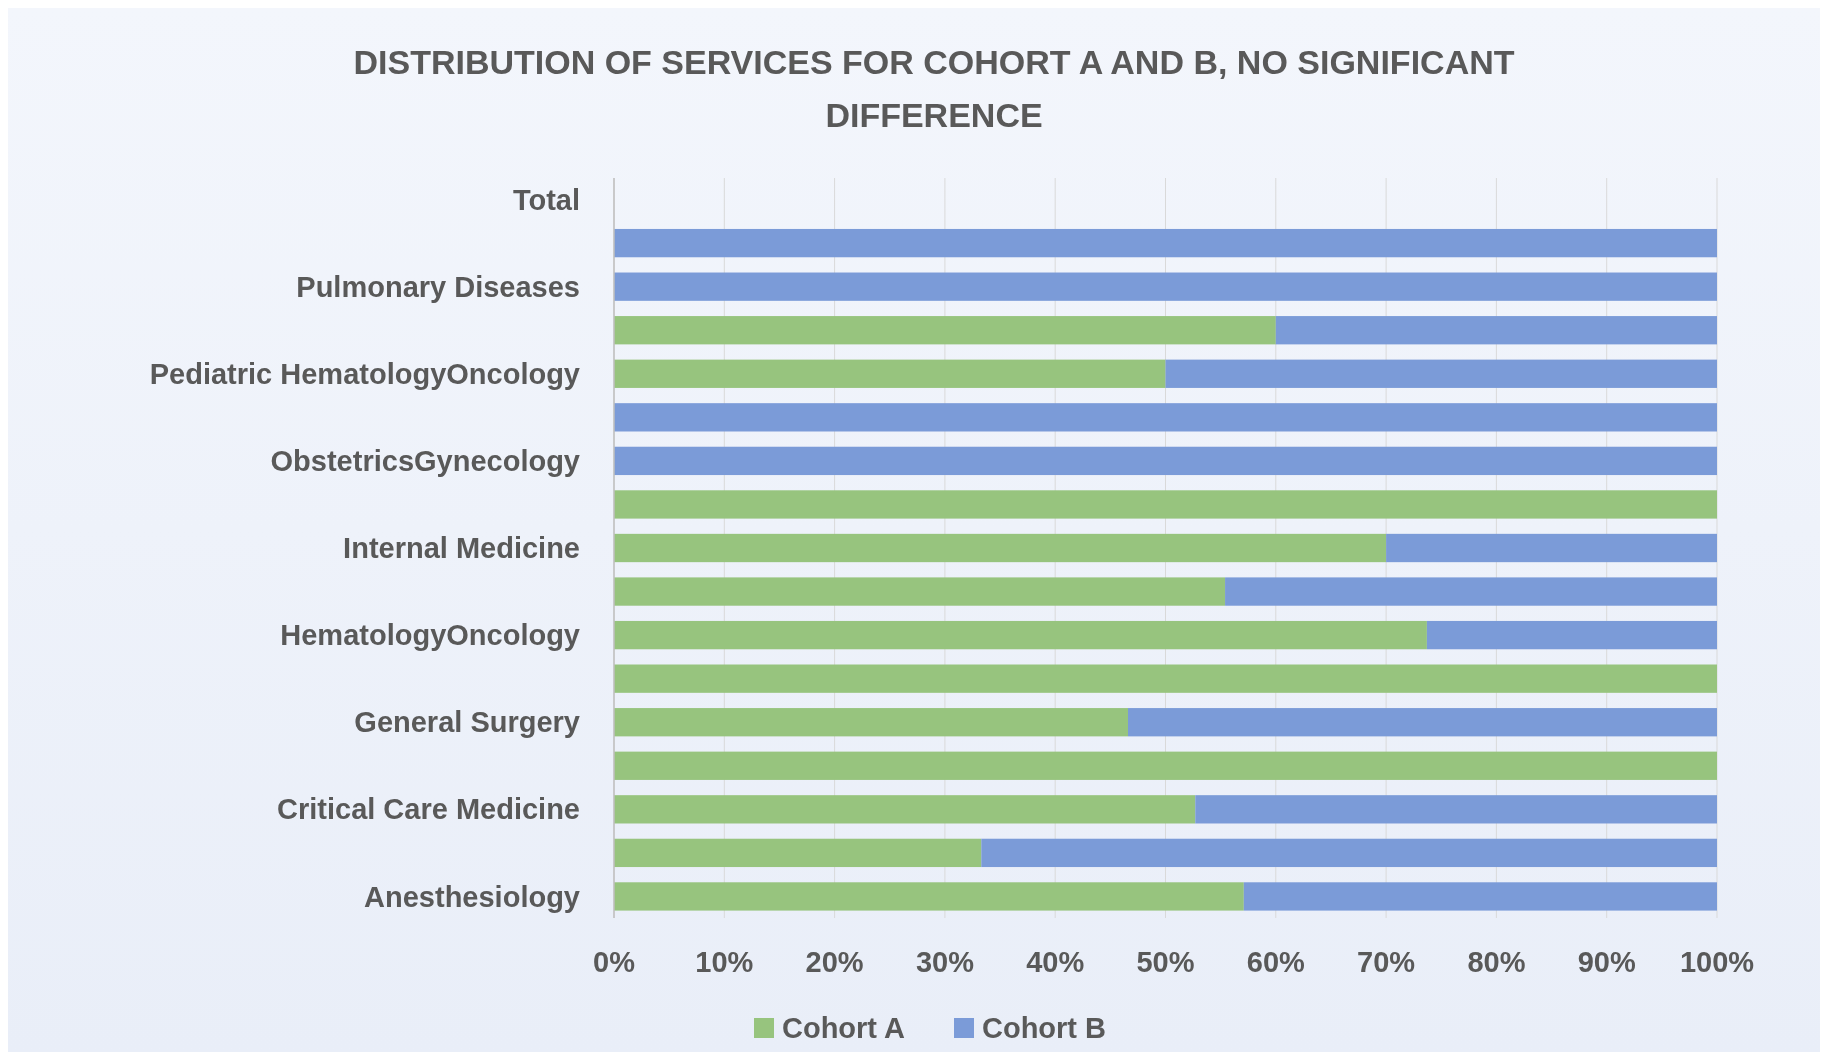  What do you see at coordinates (724, 962) in the screenshot?
I see `x-tick-label: 10%` at bounding box center [724, 962].